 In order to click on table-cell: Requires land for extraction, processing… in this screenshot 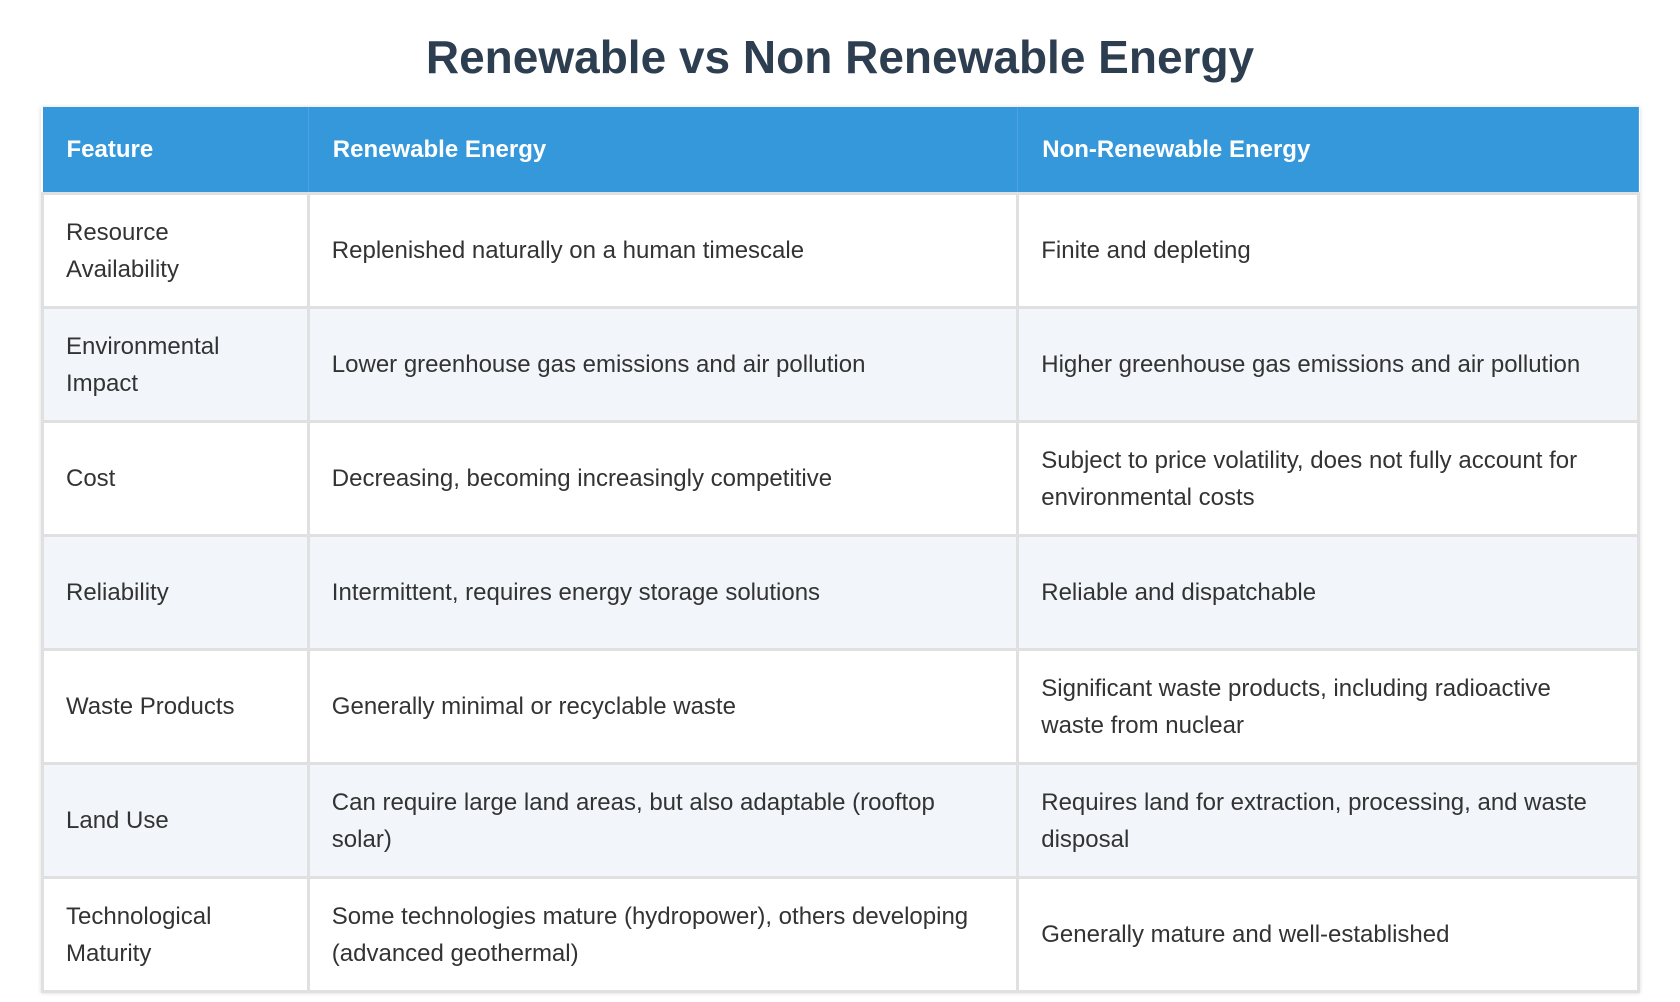, I will do `click(1328, 820)`.